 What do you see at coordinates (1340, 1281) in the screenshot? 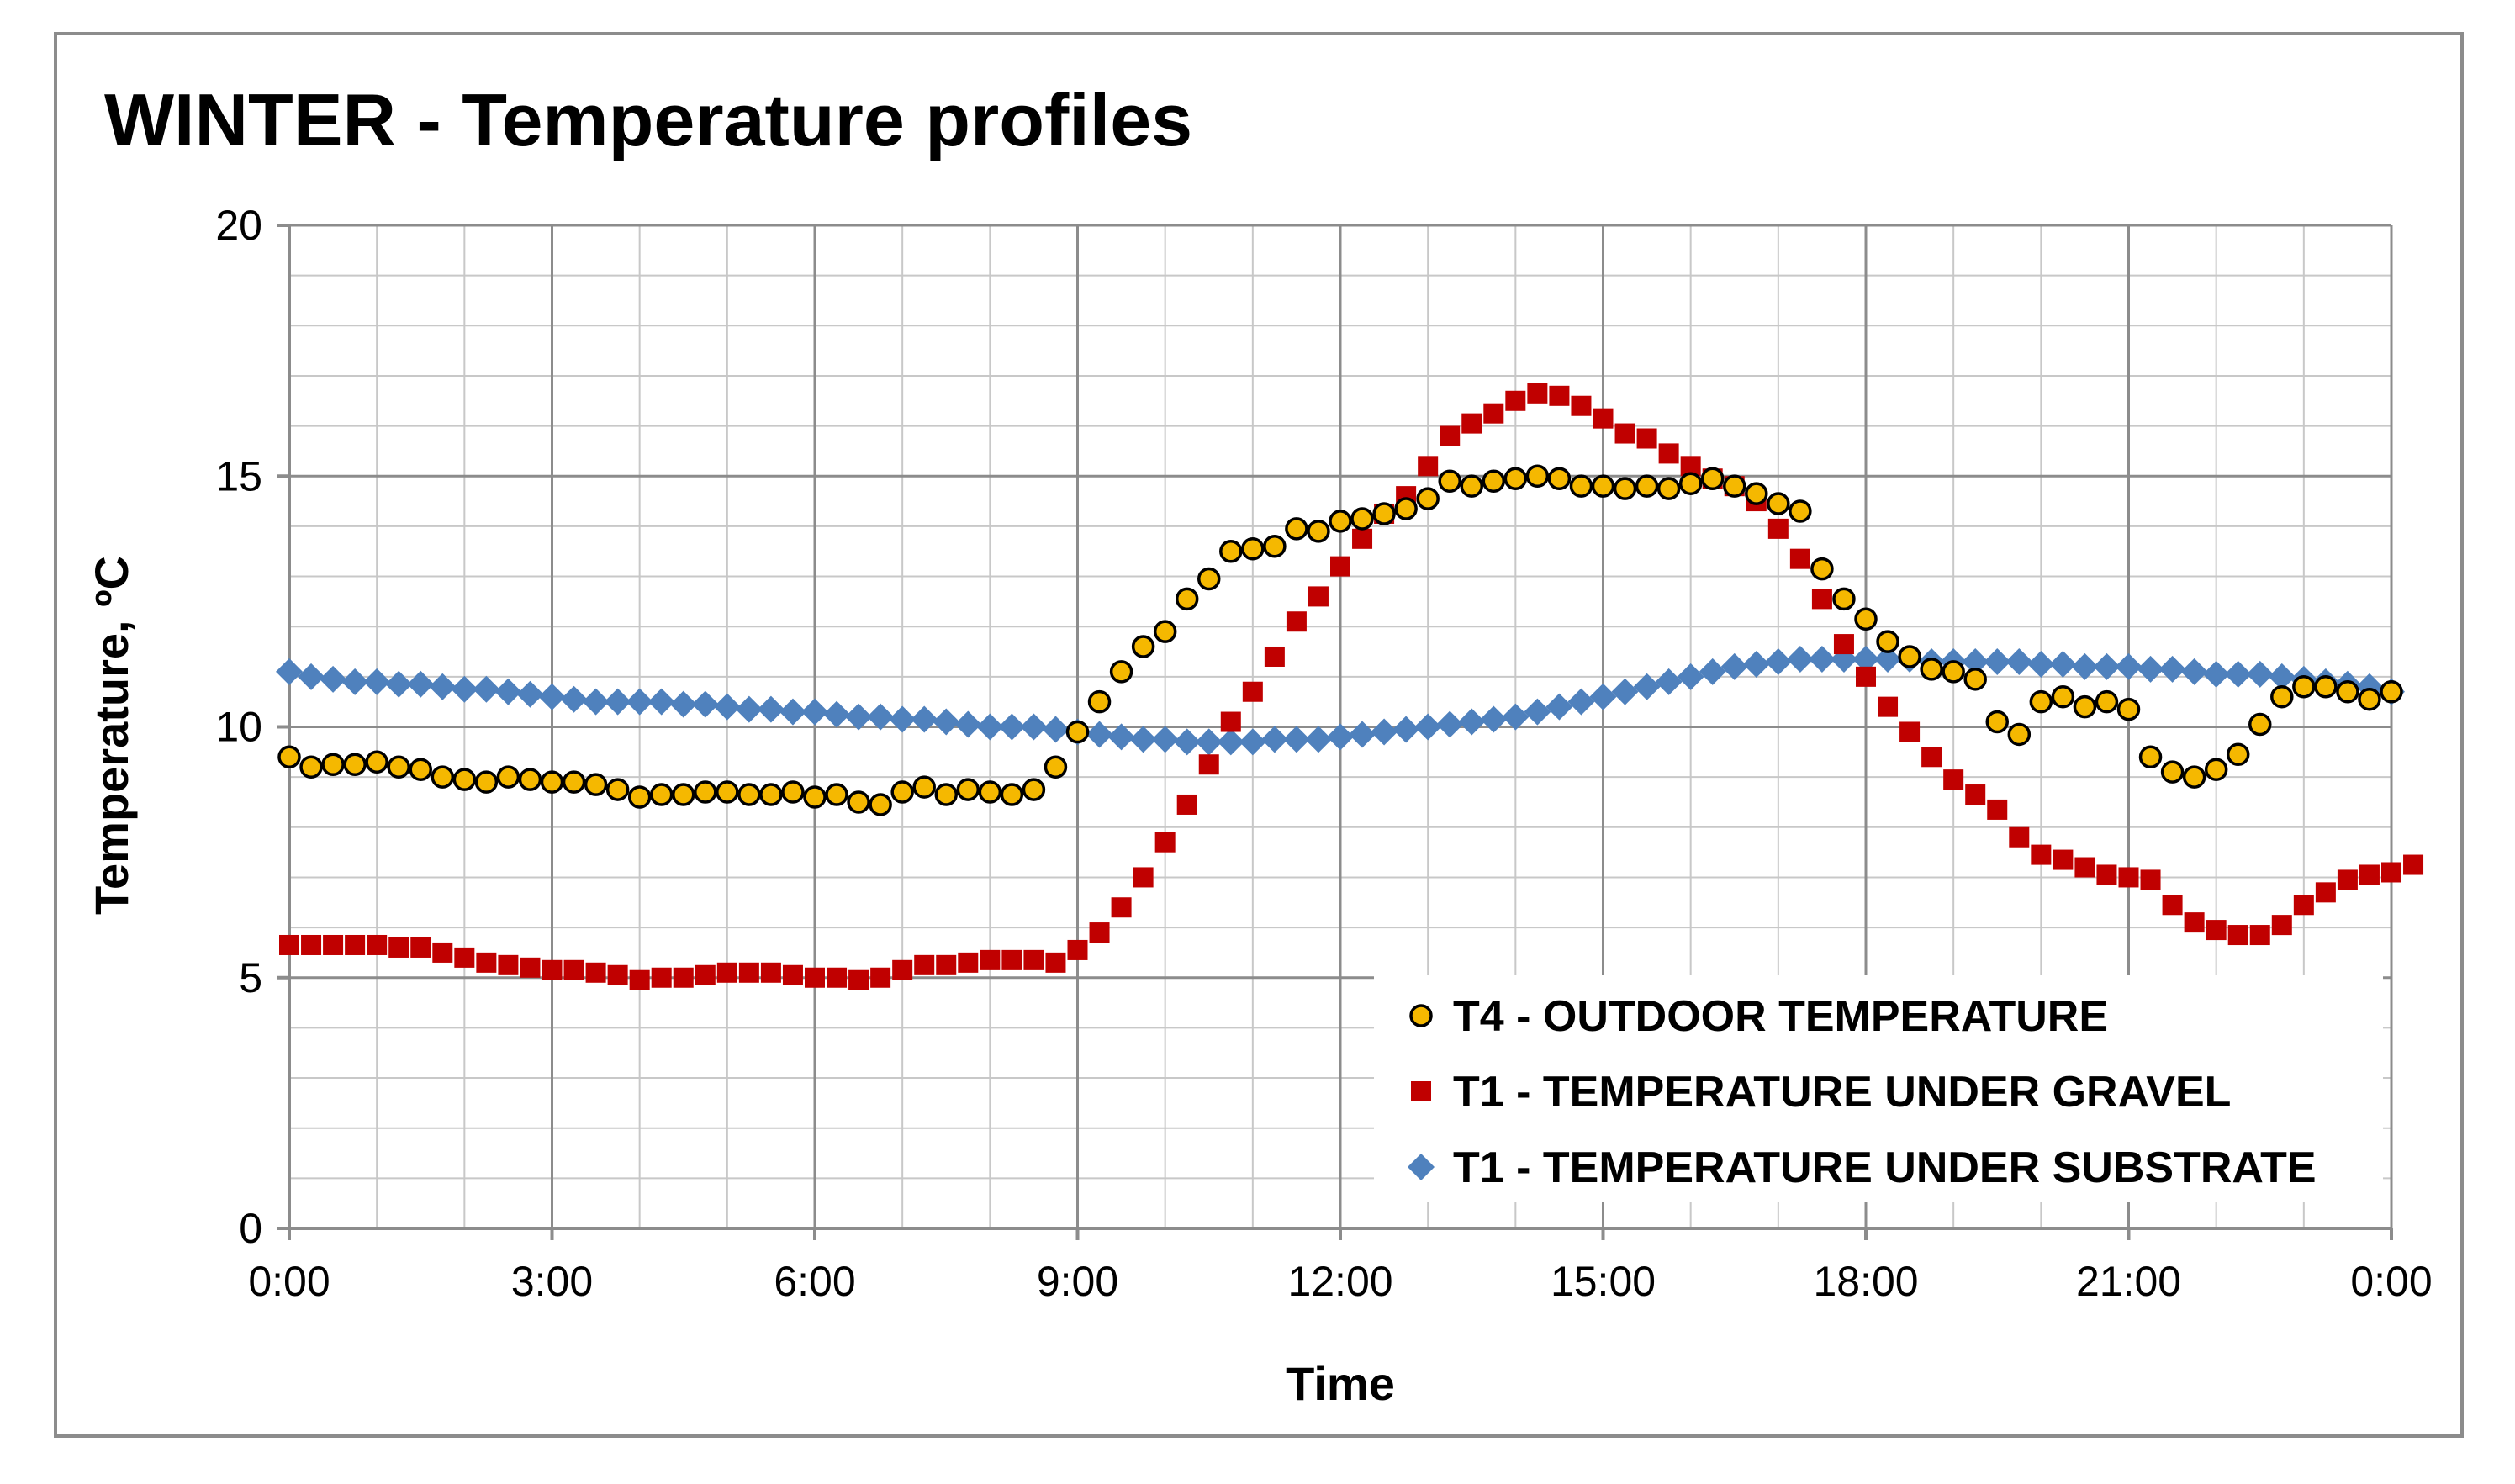
I see `x-tick-label: 12:00` at bounding box center [1340, 1281].